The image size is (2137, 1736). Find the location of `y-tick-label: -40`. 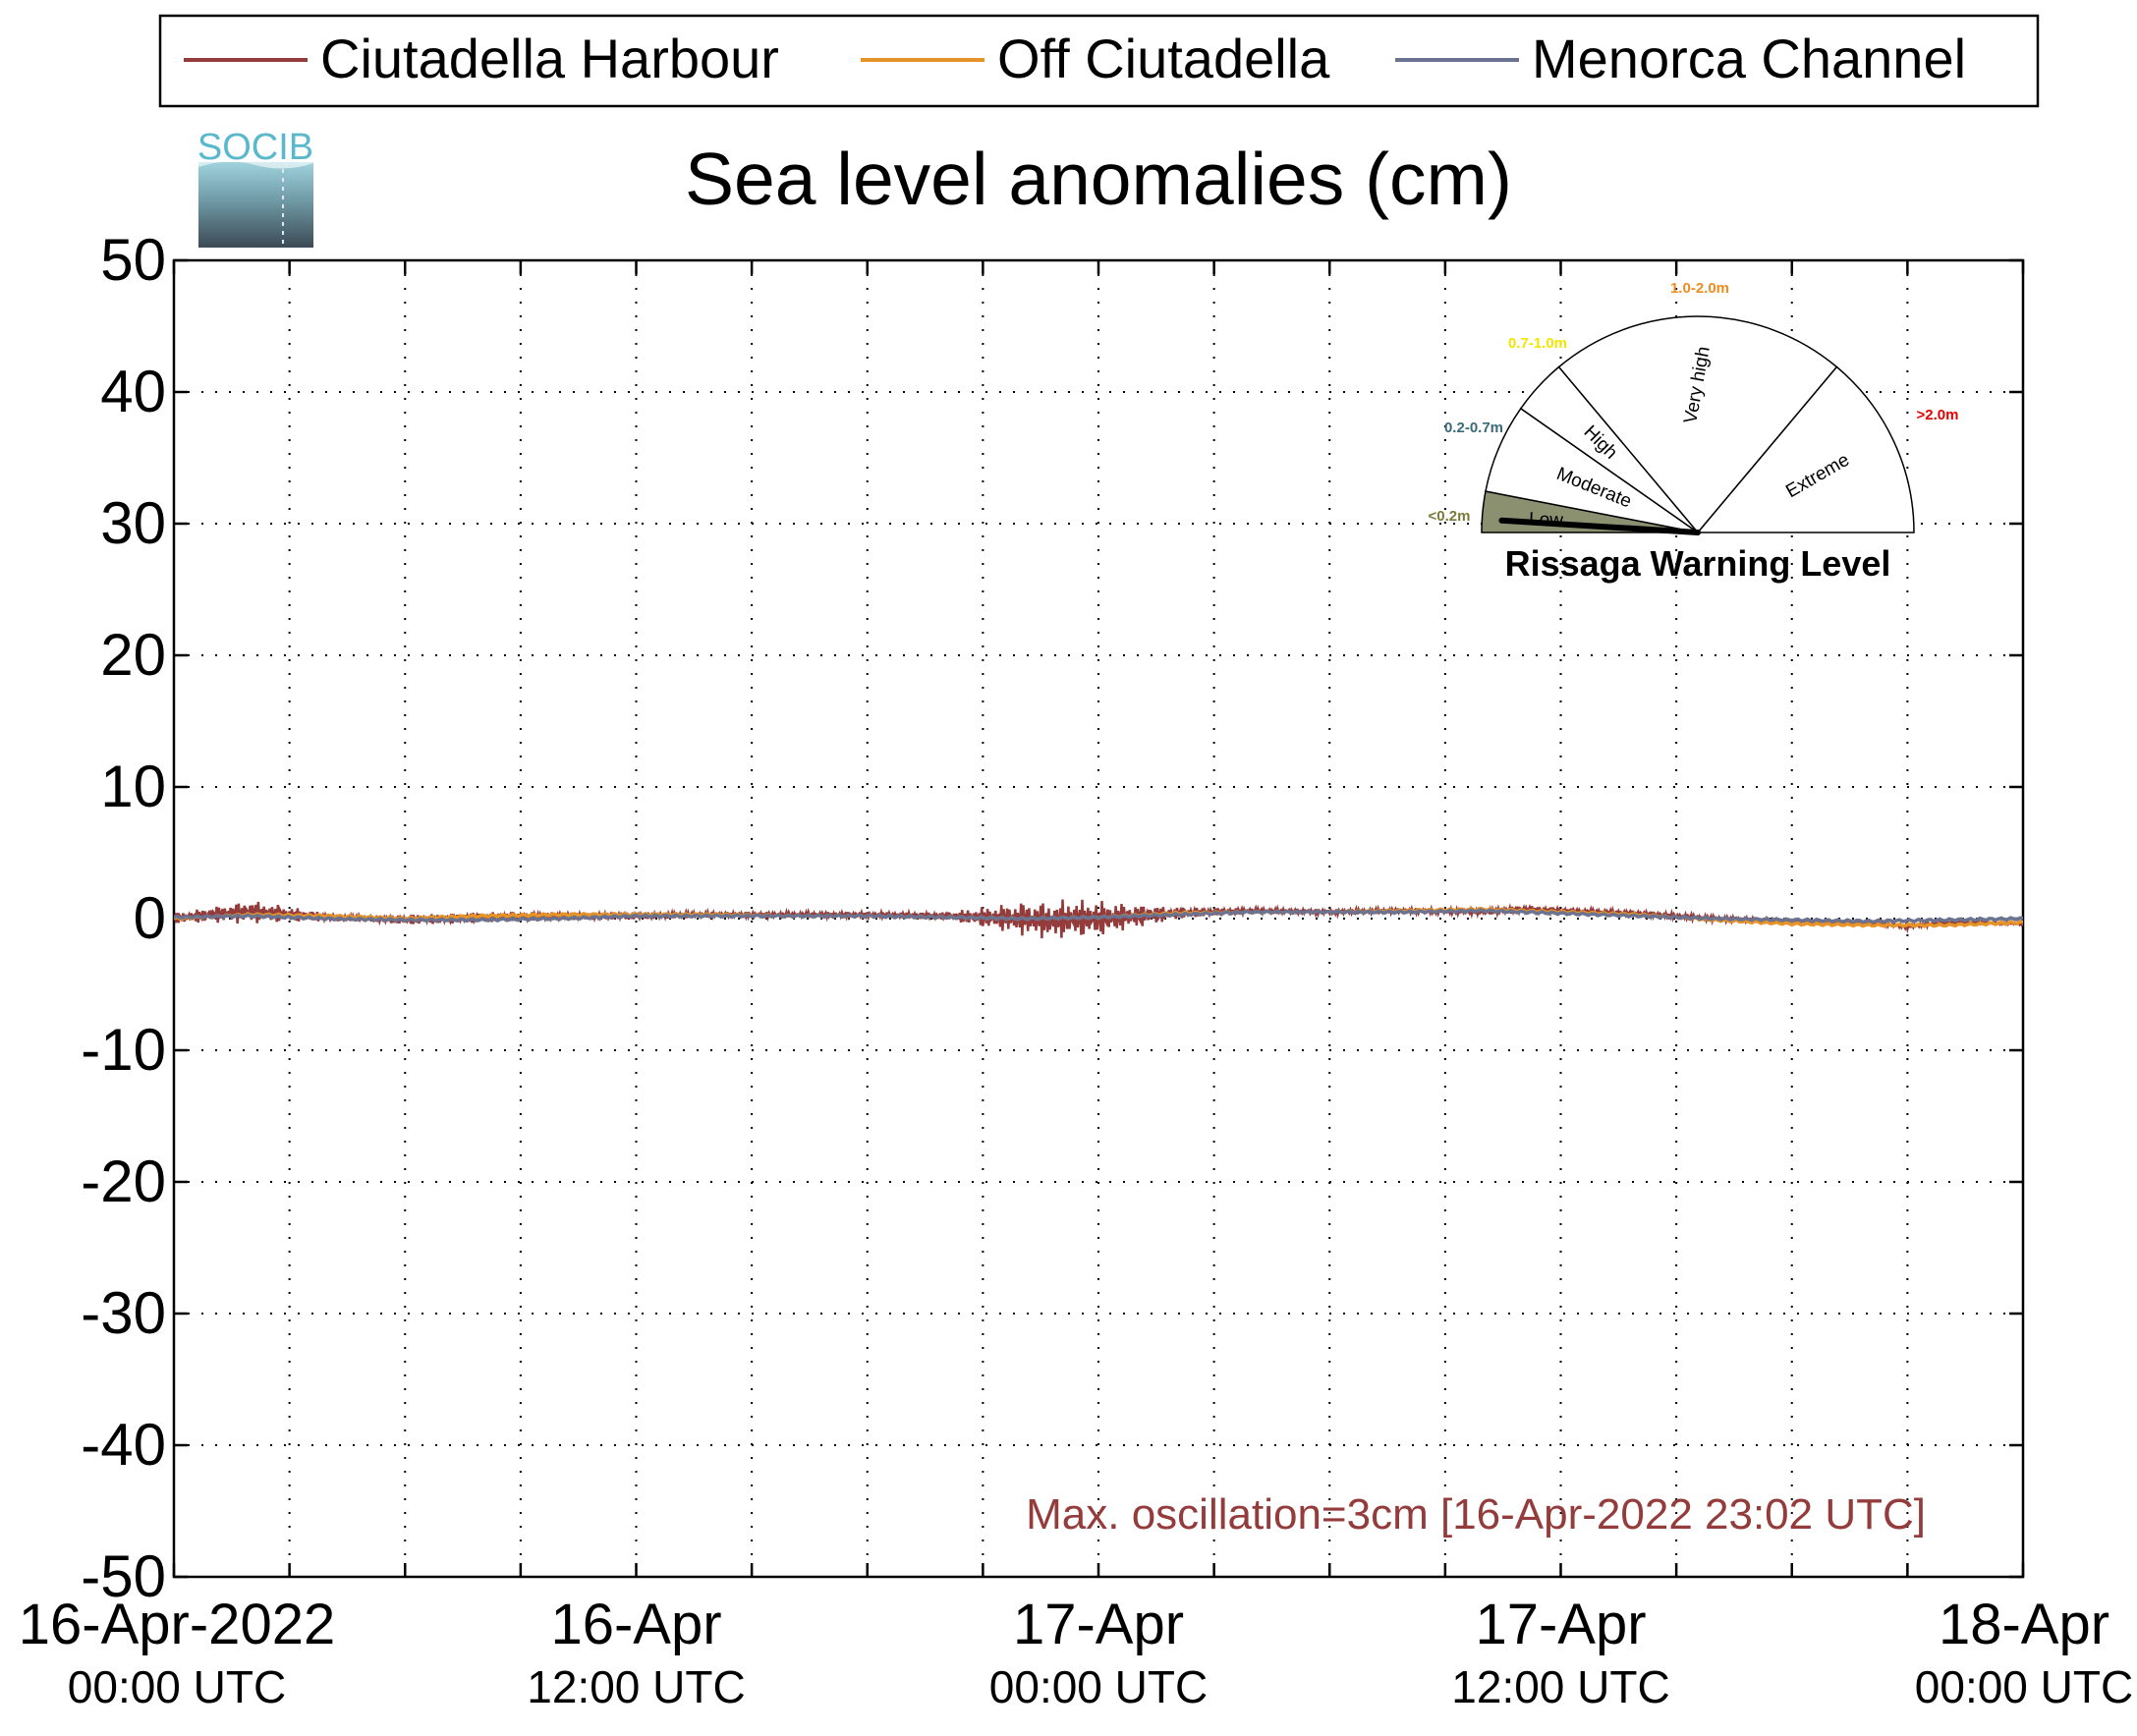

y-tick-label: -40 is located at coordinates (123, 1445).